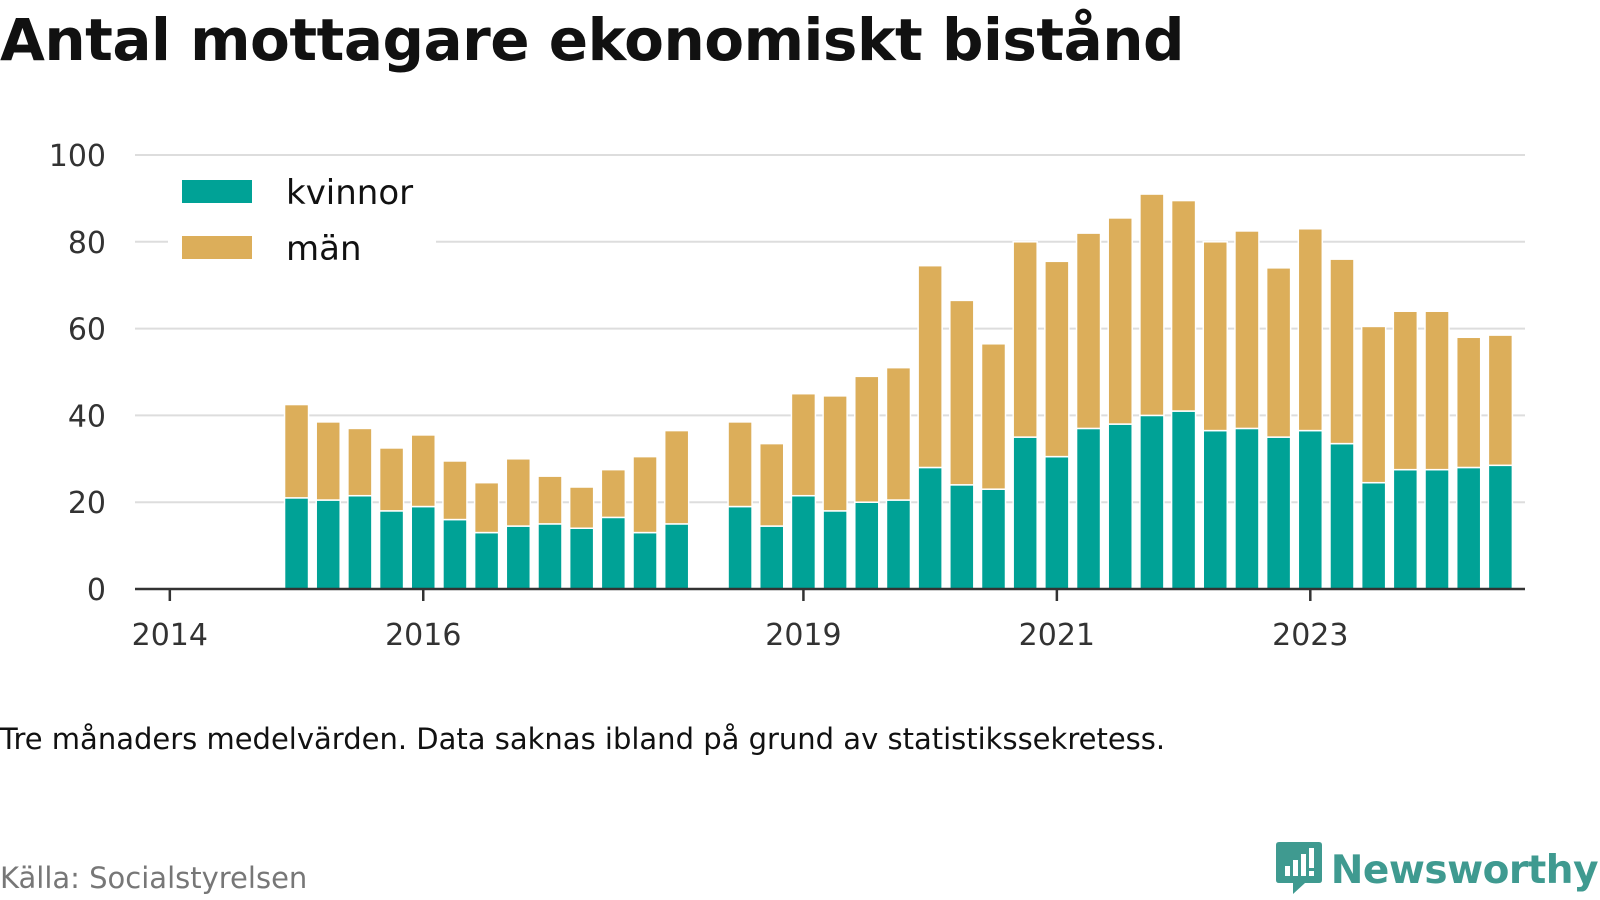 The image size is (1600, 900). Describe the element at coordinates (302, 220) in the screenshot. I see `legend: kvinnor män` at that location.